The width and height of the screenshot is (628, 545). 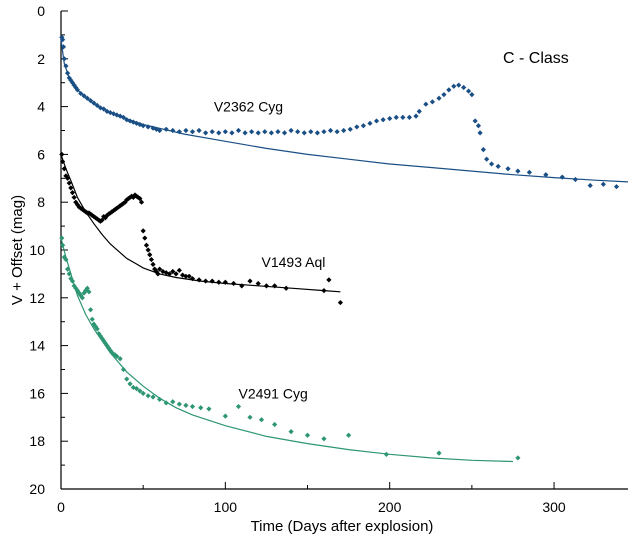 I want to click on y-axis-ticks: 0 2 4 6 8 10 12 14 16 18 20, so click(x=48, y=250).